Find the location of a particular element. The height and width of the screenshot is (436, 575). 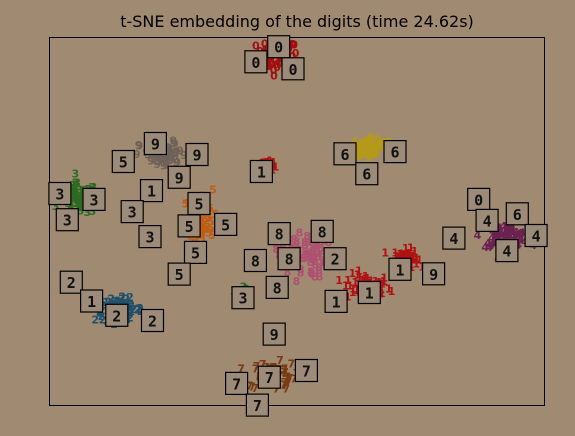

thumbnail-digit-label: 4 is located at coordinates (506, 252).